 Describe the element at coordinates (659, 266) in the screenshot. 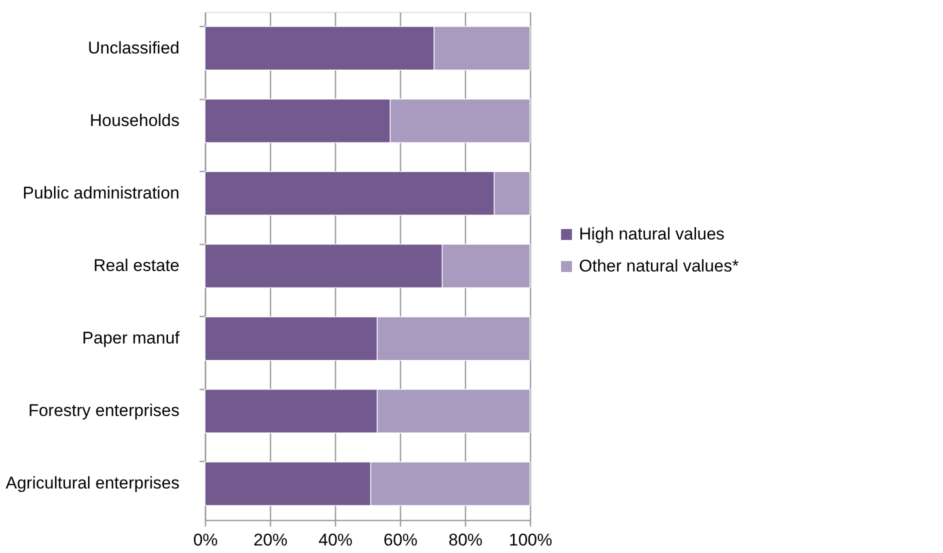

I see `legend-label: Other natural values*` at that location.